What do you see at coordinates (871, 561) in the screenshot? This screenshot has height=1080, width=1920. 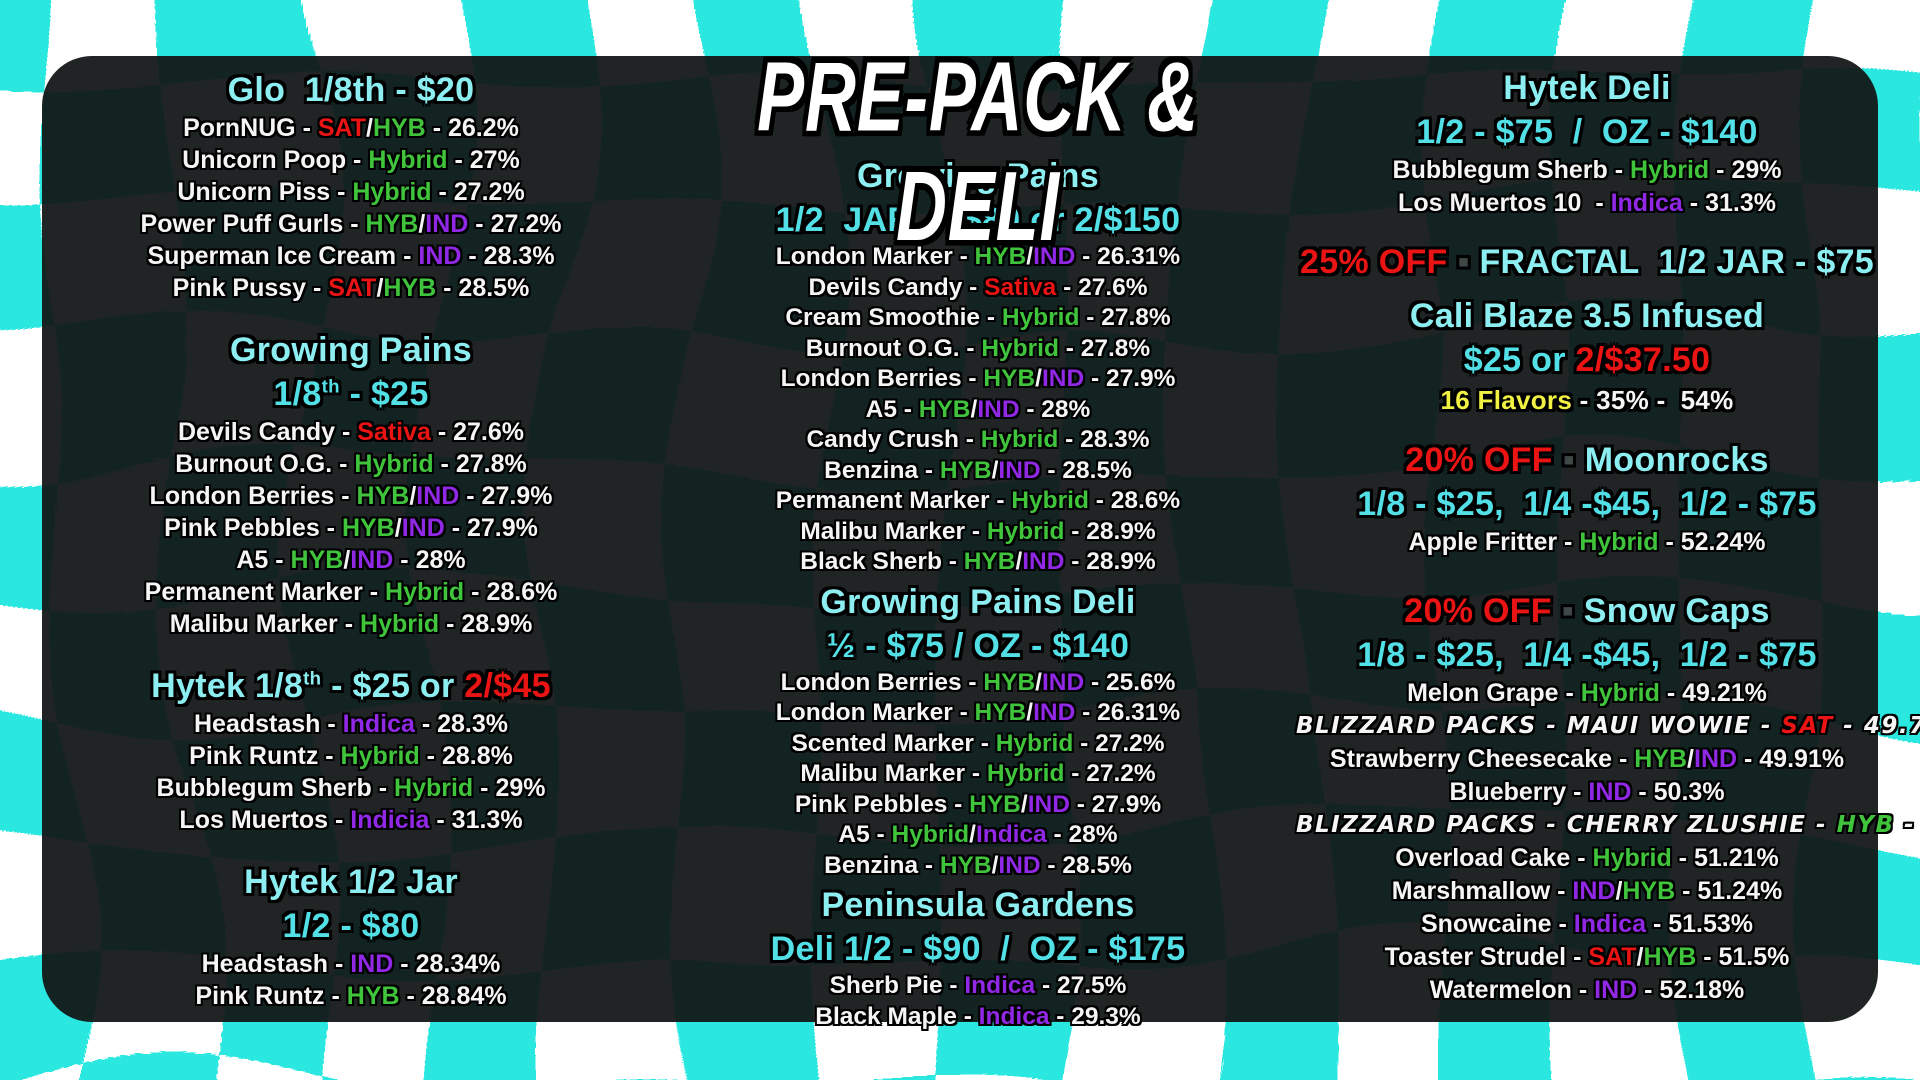 I see `item-name: Black Sherb` at bounding box center [871, 561].